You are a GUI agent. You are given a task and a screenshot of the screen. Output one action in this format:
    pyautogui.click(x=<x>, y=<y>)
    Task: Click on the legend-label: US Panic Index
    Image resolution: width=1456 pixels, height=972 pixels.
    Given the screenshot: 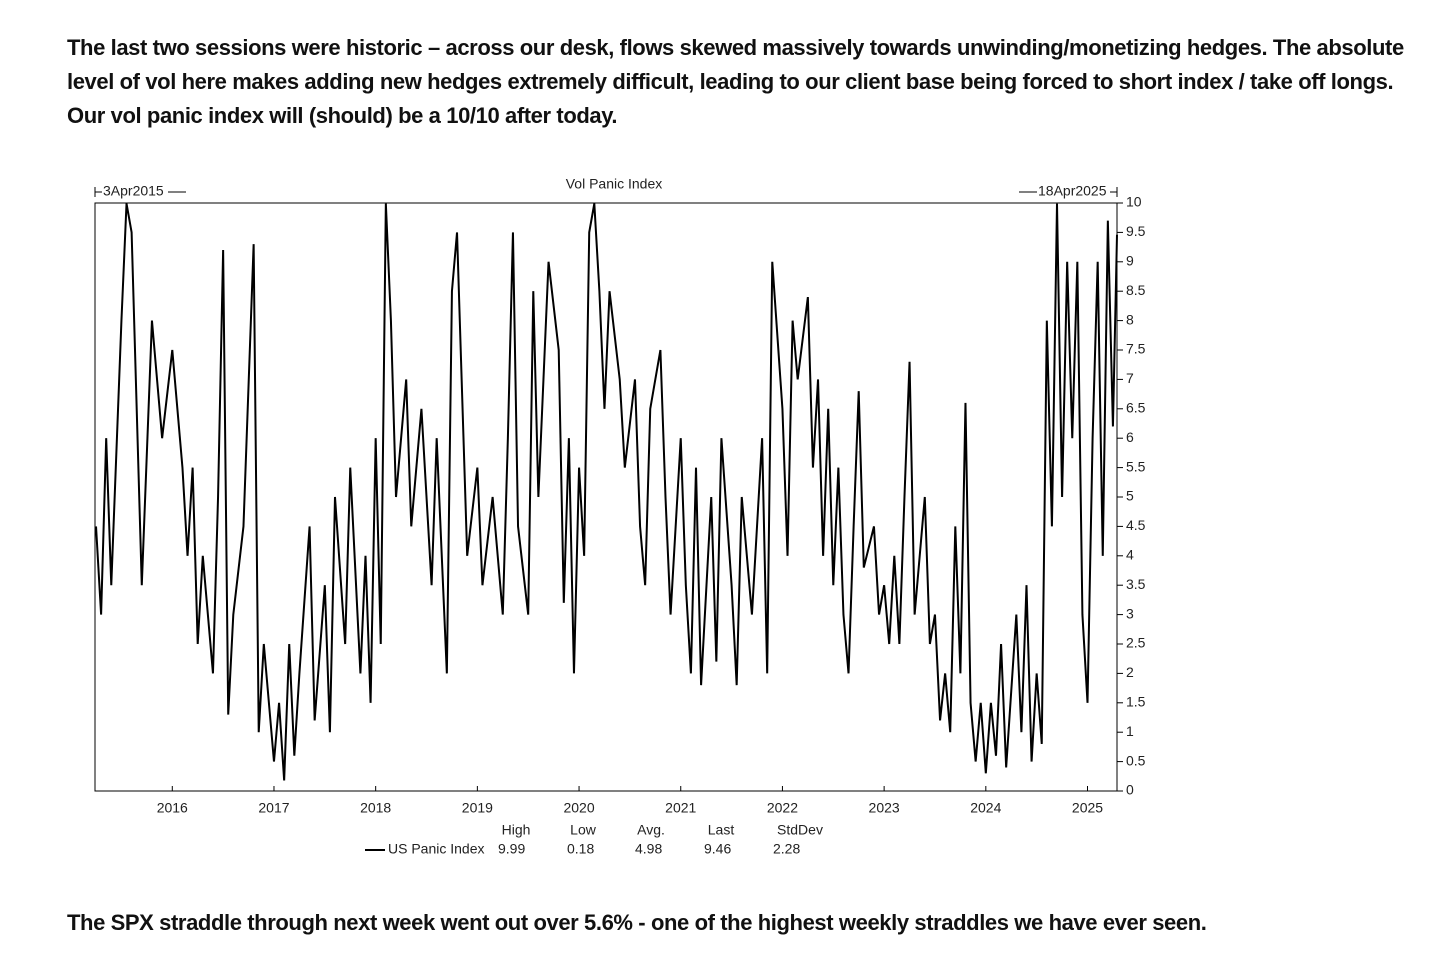 What is the action you would take?
    pyautogui.click(x=436, y=849)
    